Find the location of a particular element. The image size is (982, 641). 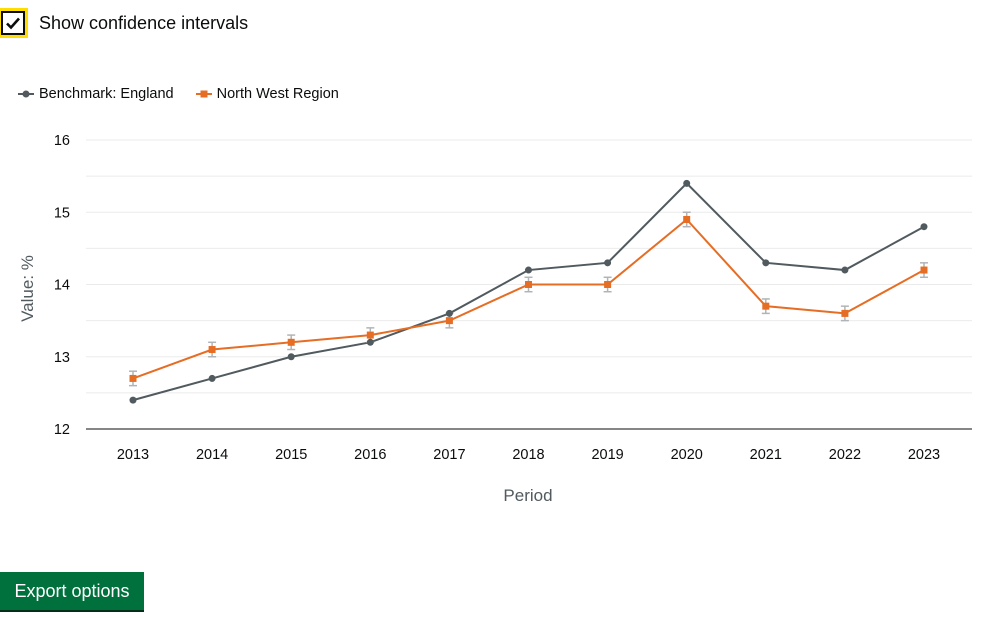

x-tick-label: 2018 is located at coordinates (528, 455).